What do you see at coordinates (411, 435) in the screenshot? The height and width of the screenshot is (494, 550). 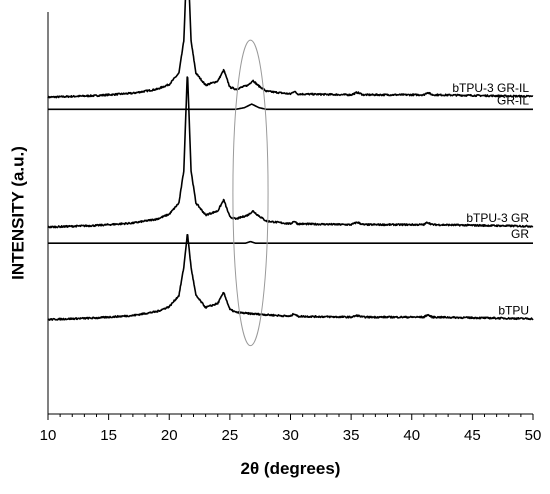 I see `x-tick-label: 40` at bounding box center [411, 435].